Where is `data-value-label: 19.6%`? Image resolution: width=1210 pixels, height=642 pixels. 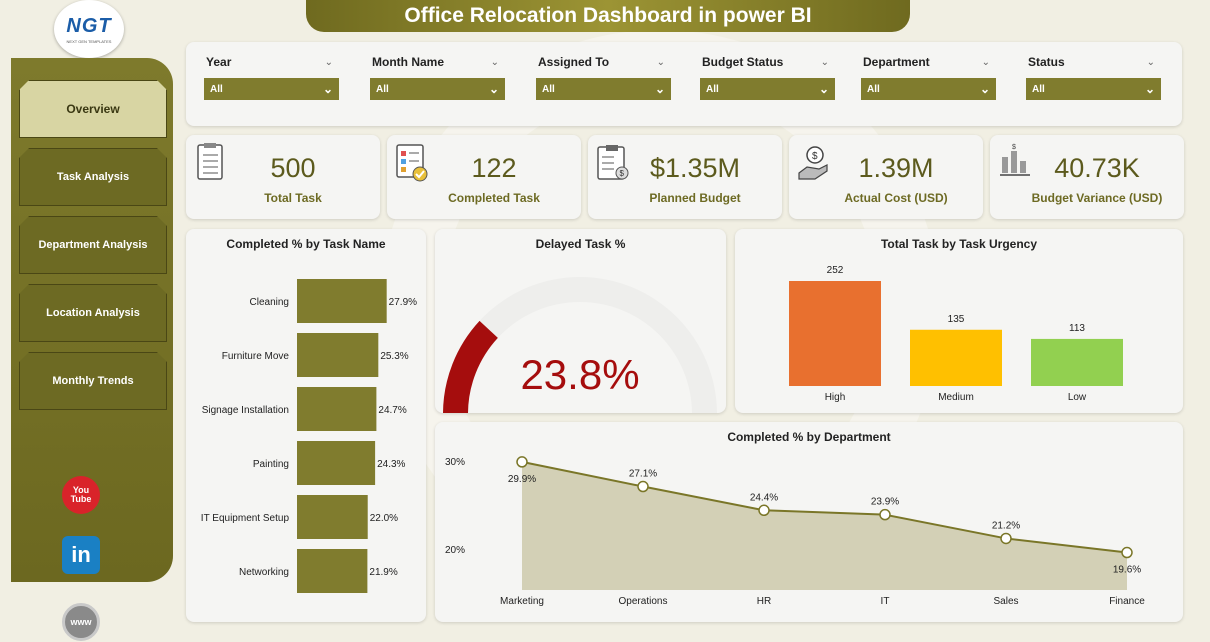 data-value-label: 19.6% is located at coordinates (1127, 570).